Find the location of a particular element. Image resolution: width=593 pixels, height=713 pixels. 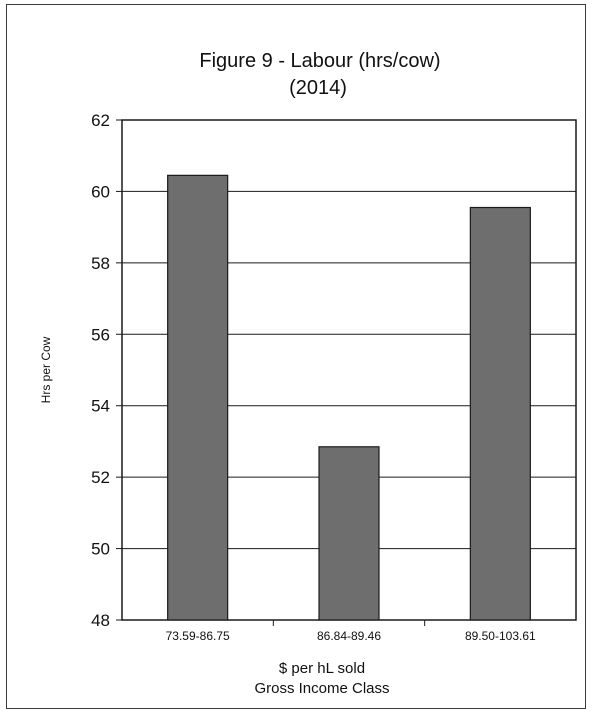

x-category-label: 73.59-86.75 is located at coordinates (198, 636).